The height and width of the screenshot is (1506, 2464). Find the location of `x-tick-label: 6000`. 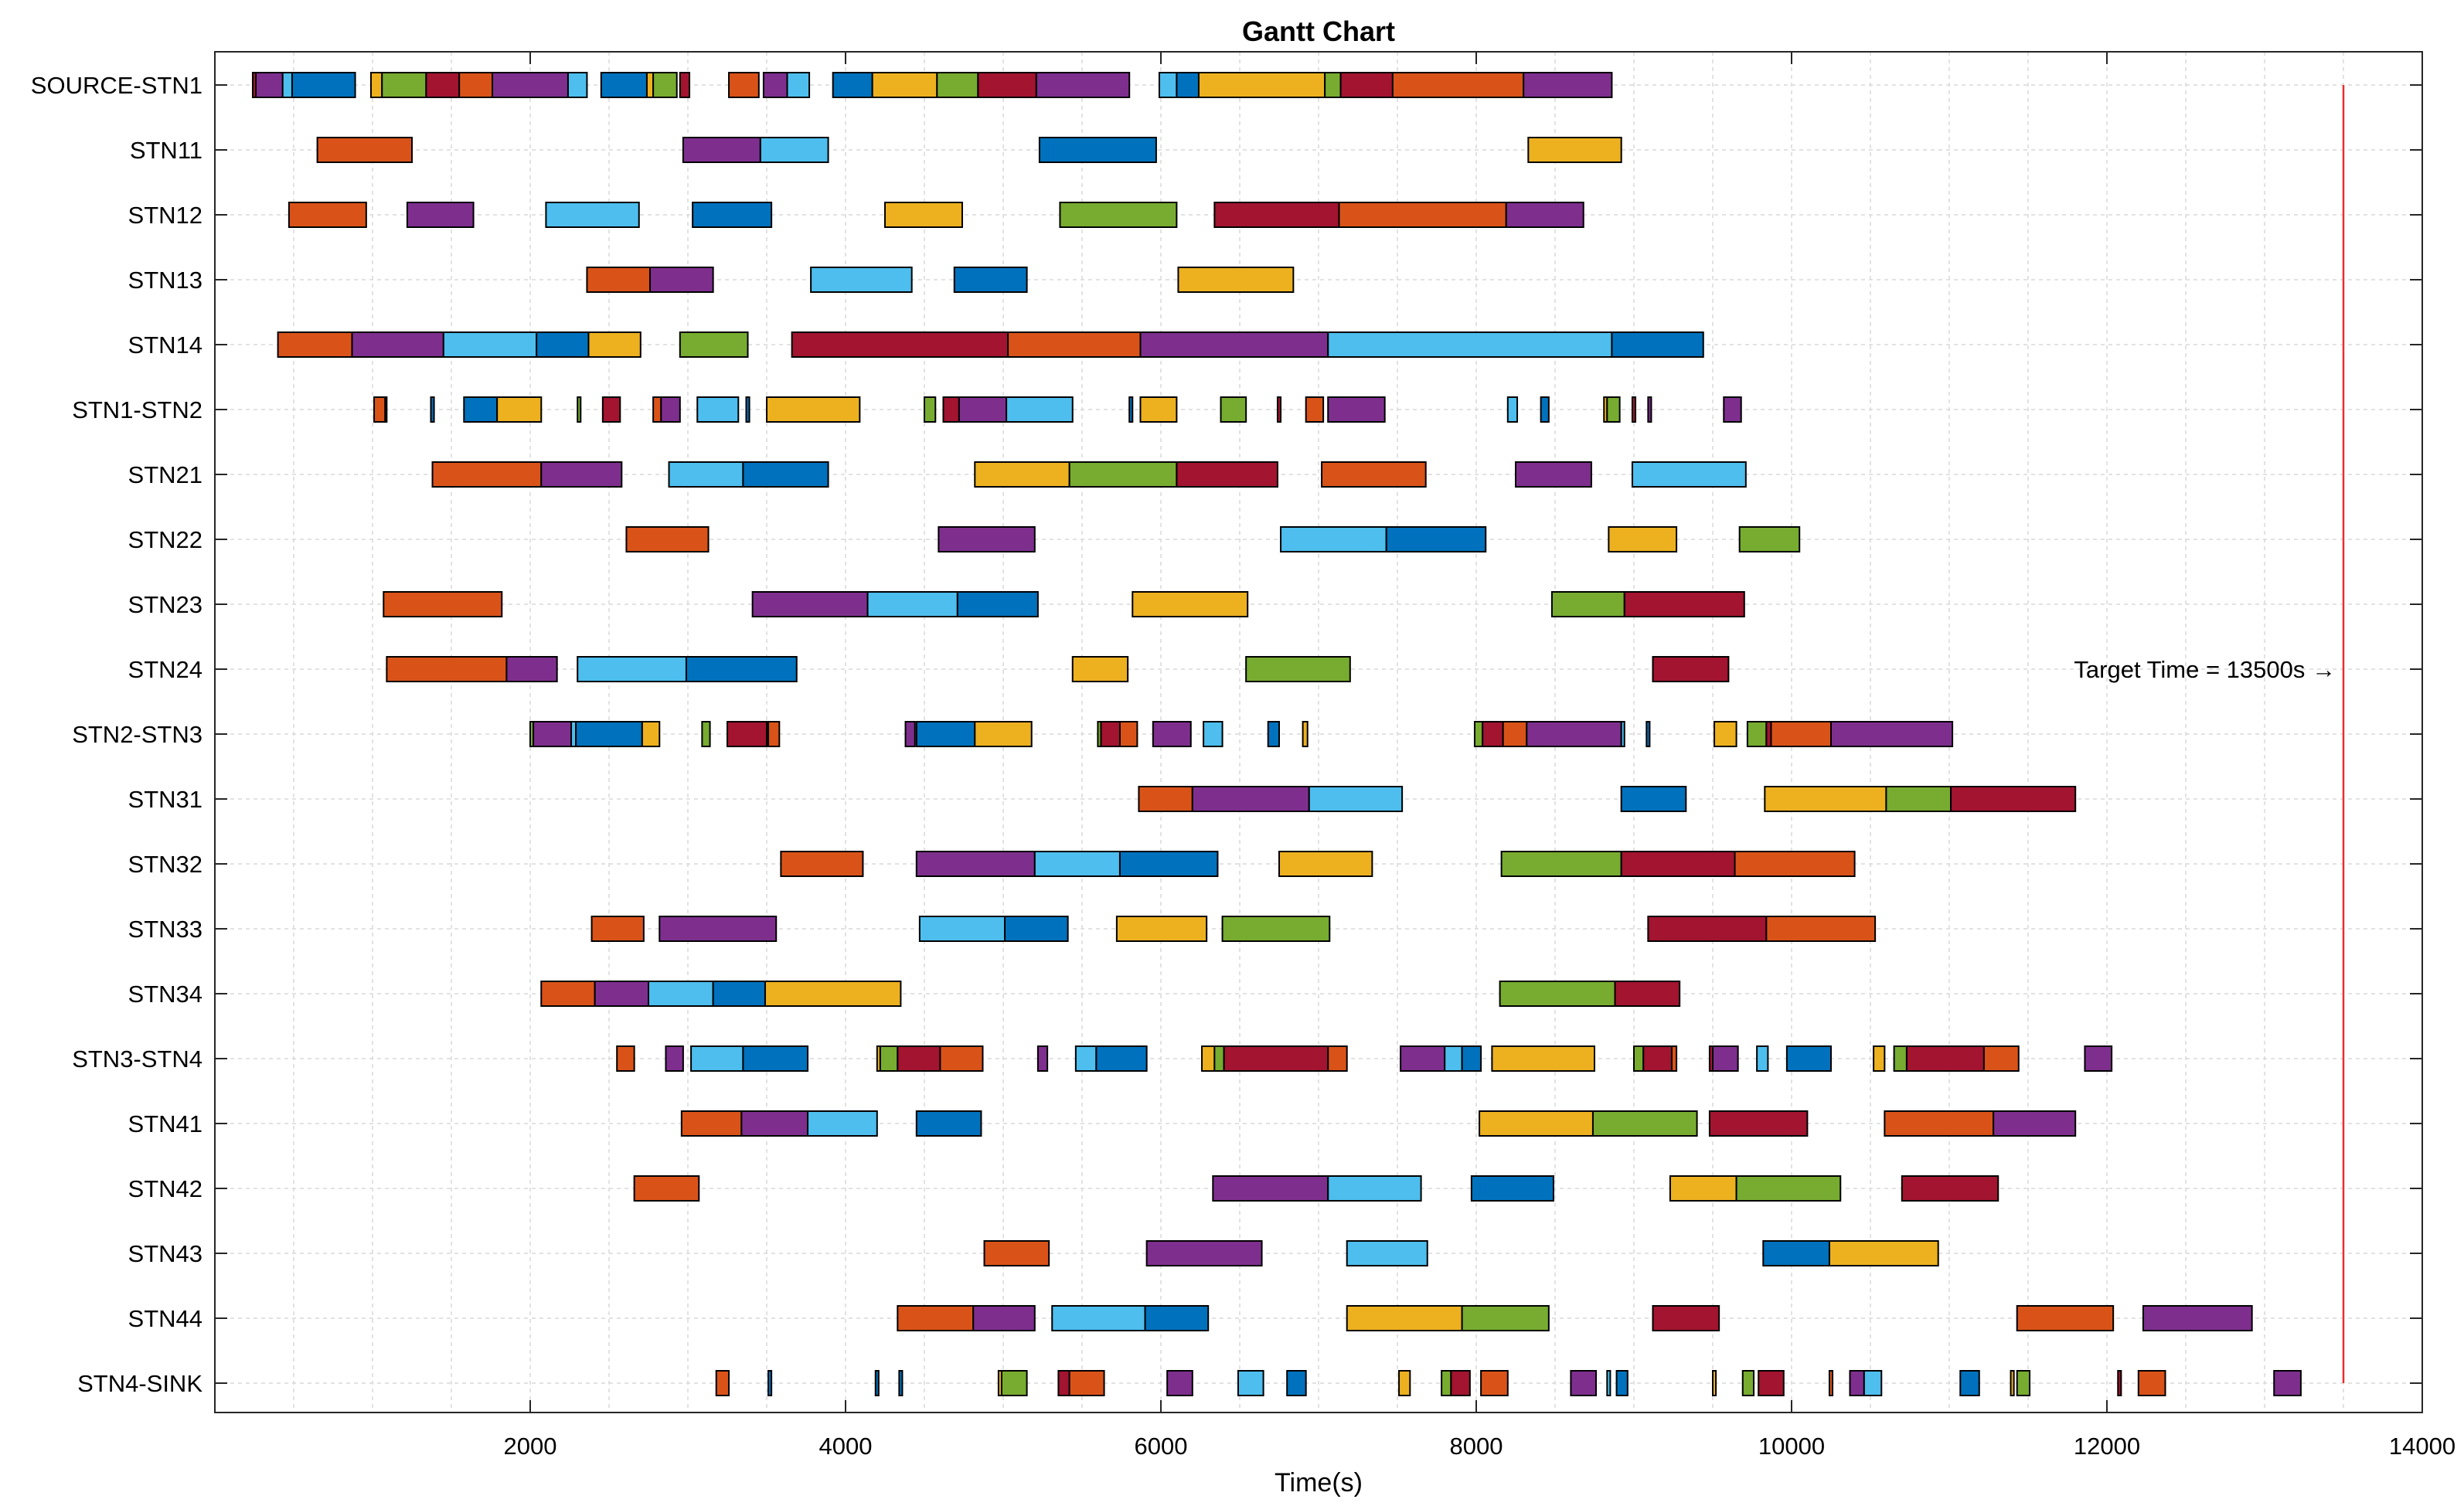

x-tick-label: 6000 is located at coordinates (1161, 1446).